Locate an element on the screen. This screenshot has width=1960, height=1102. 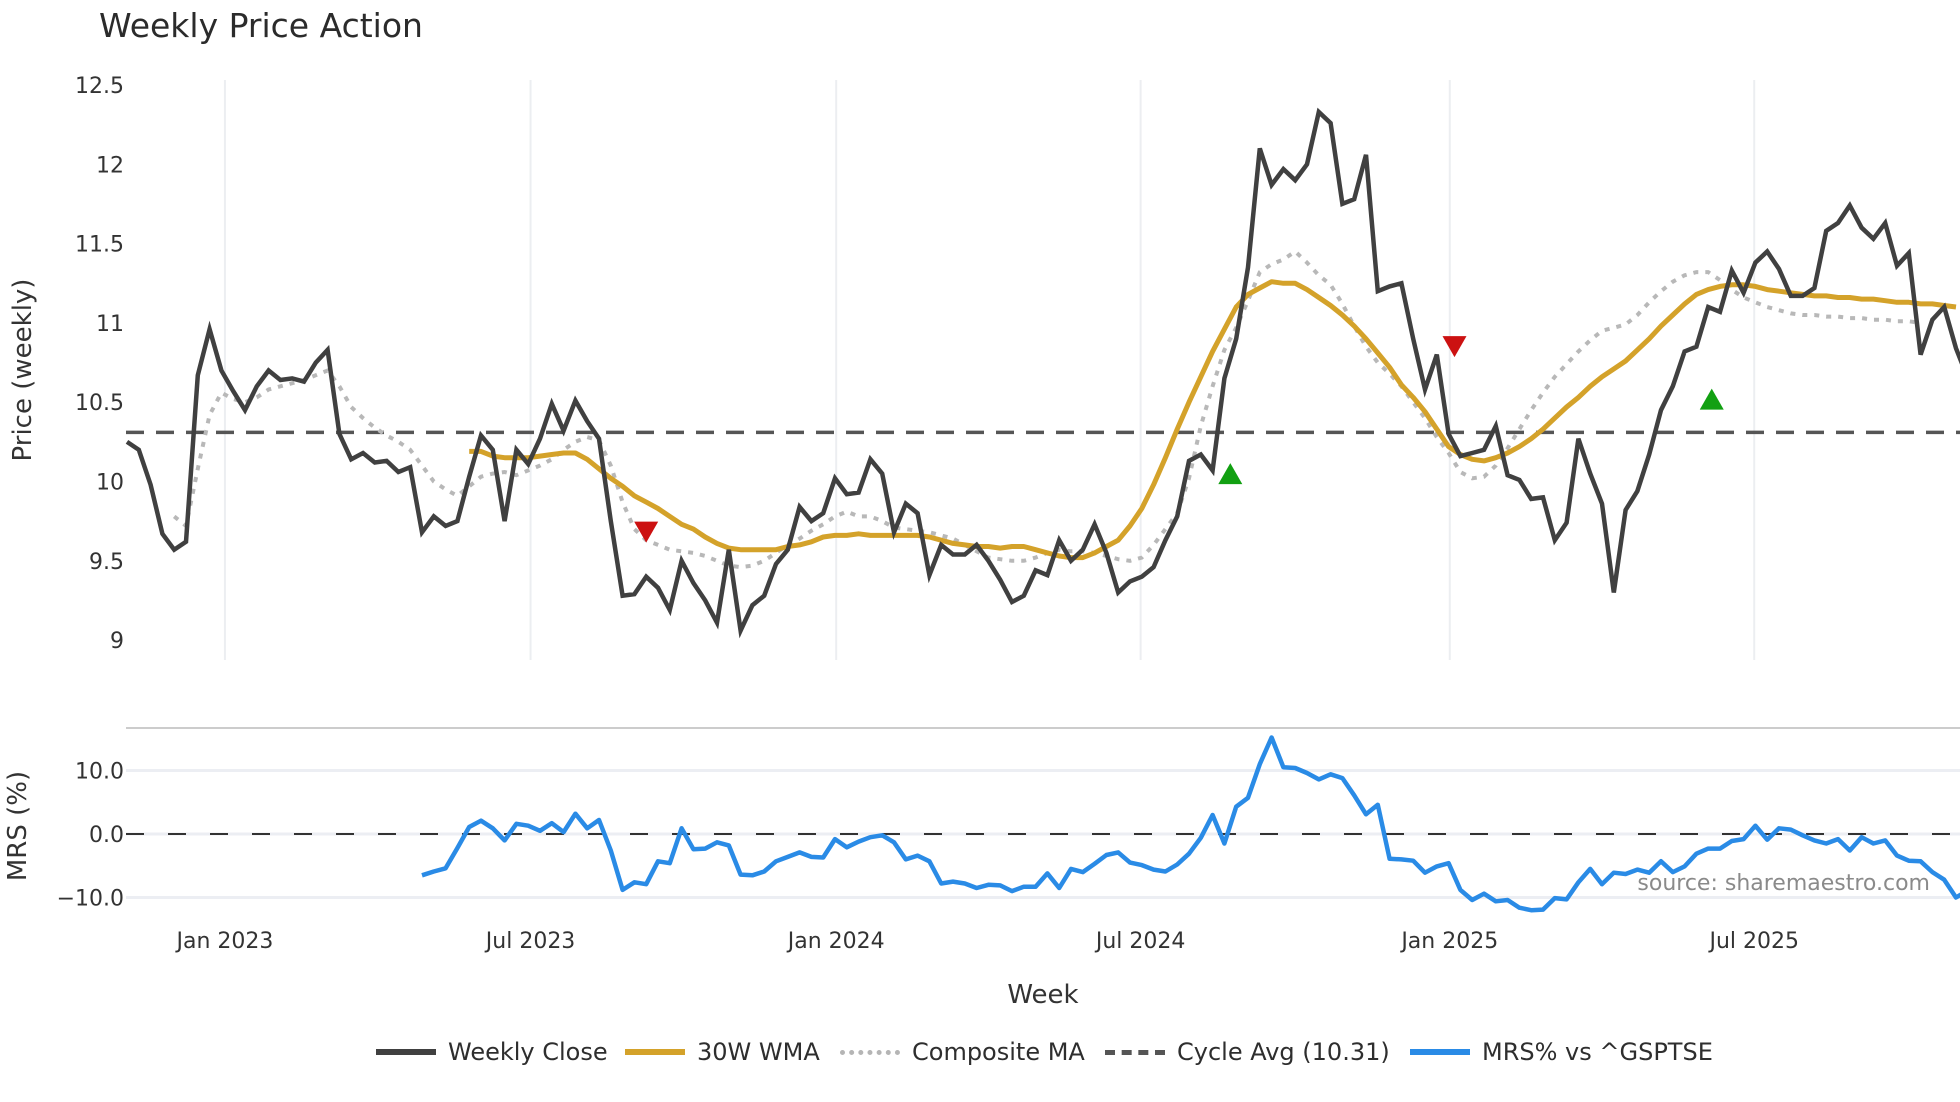
y-tick-label: 12 is located at coordinates (110, 165).